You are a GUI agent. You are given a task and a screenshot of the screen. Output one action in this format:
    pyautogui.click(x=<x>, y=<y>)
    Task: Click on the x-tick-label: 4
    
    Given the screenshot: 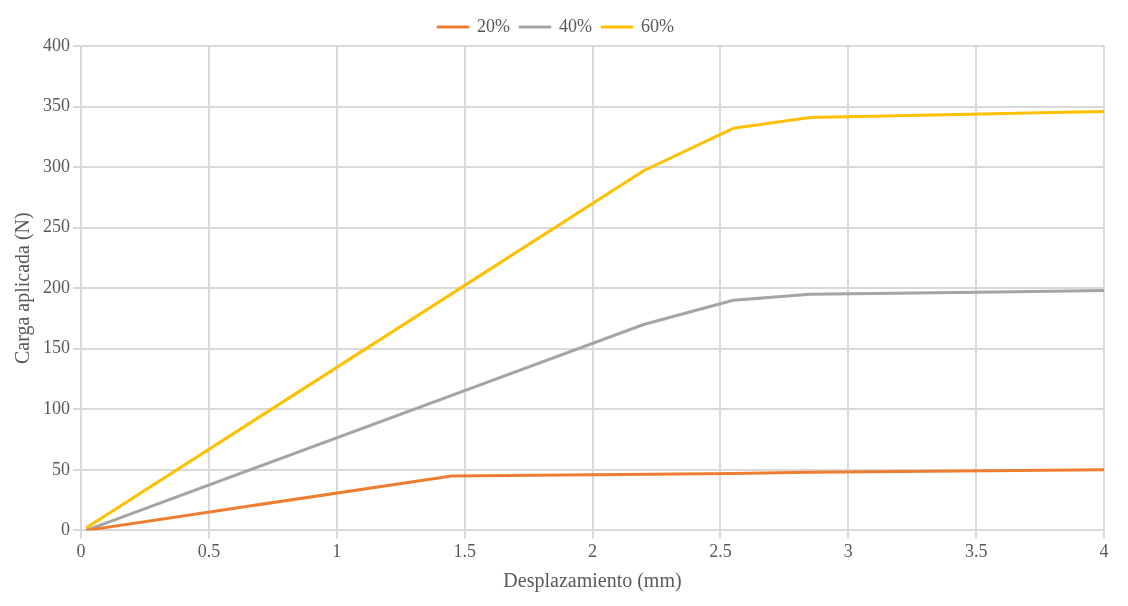 What is the action you would take?
    pyautogui.click(x=1104, y=550)
    